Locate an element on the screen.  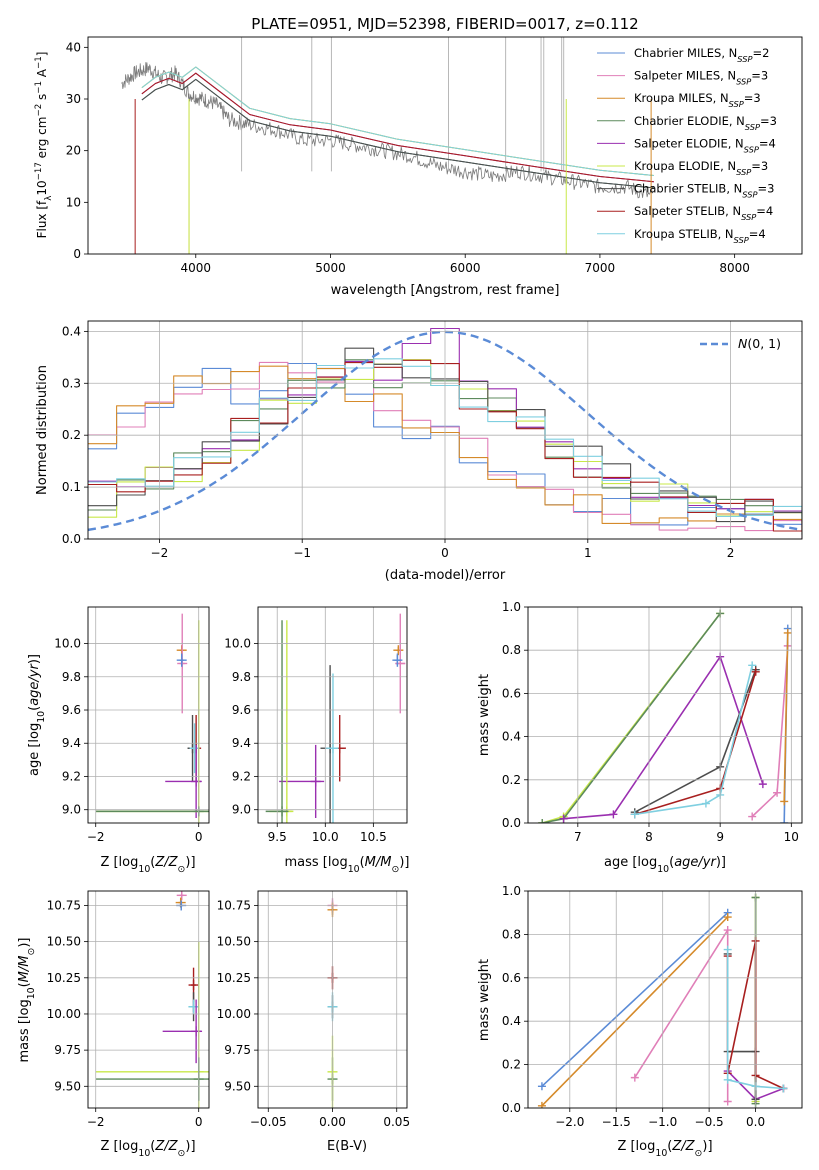
y-tick-label: 0.3 is located at coordinates (71, 383).